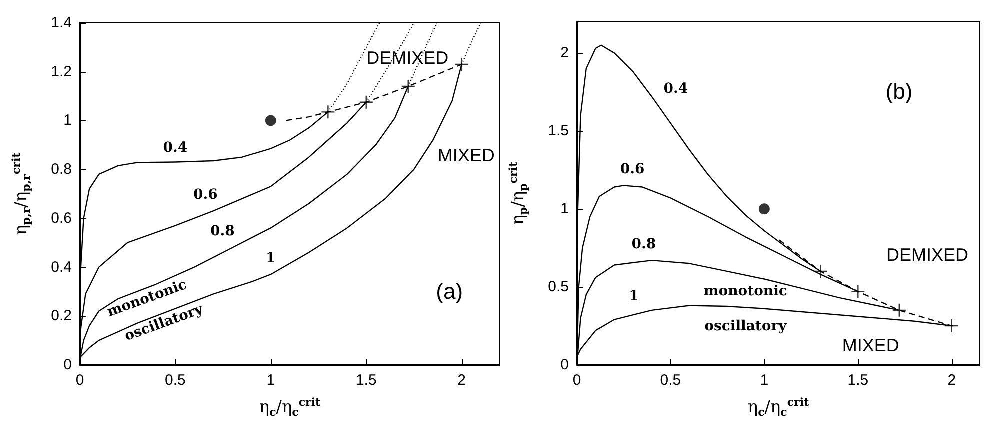 The image size is (984, 423). I want to click on y-tick-label: 1.4, so click(61, 23).